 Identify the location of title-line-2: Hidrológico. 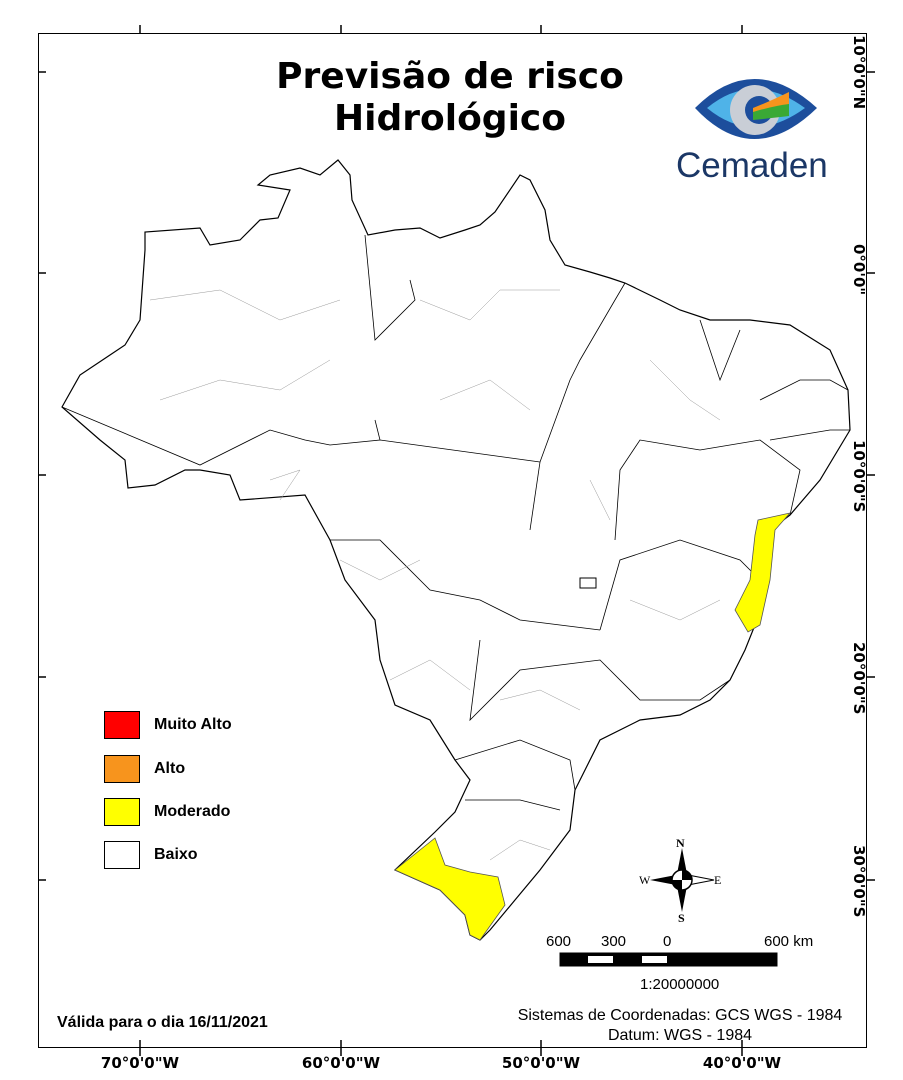
(450, 118).